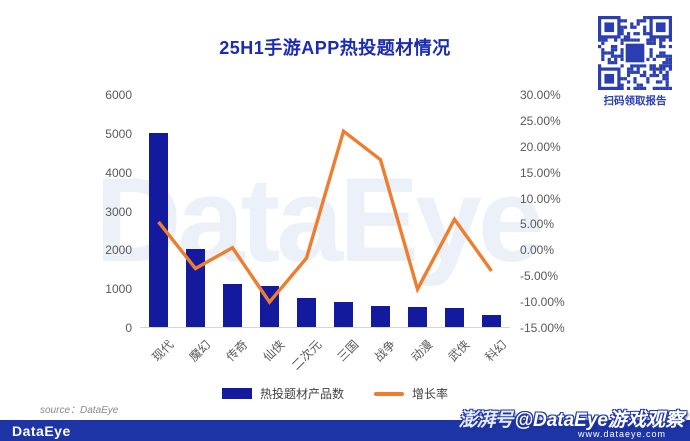  What do you see at coordinates (635, 53) in the screenshot?
I see `qr-code-icon` at bounding box center [635, 53].